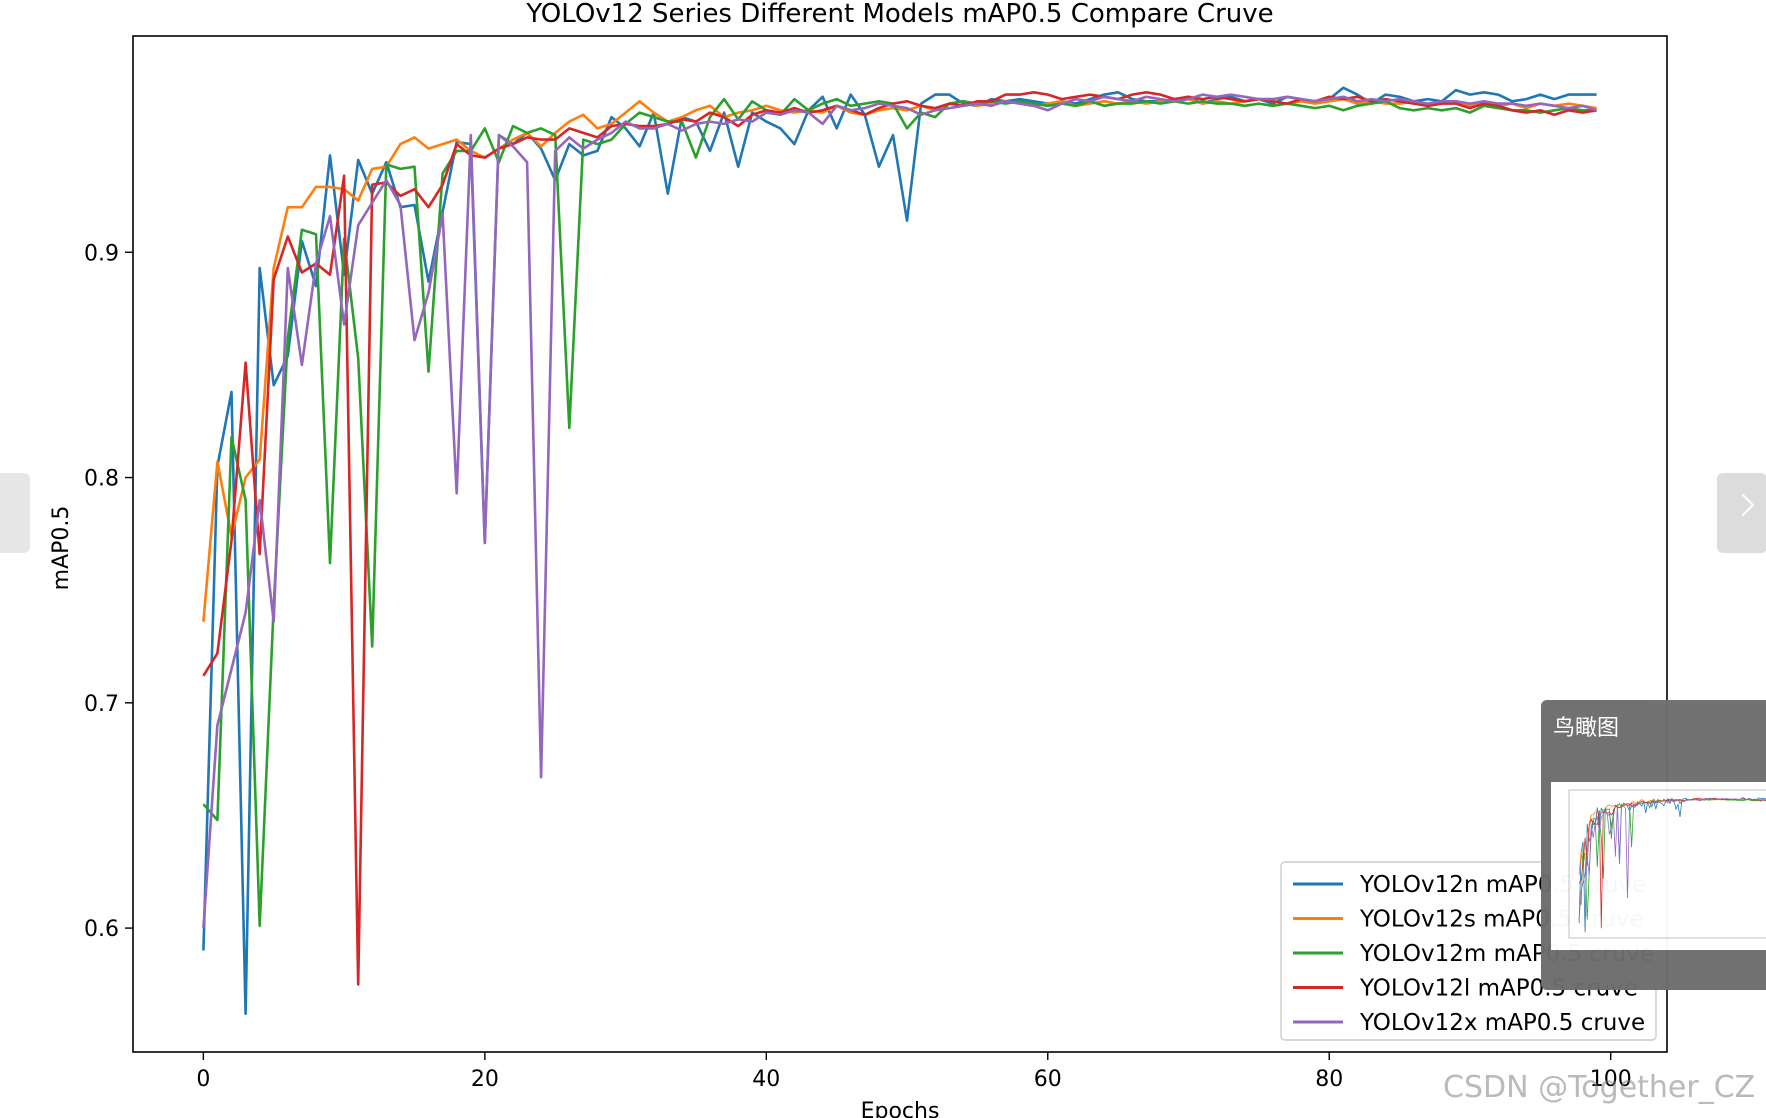 This screenshot has height=1118, width=1766. I want to click on y-axis-label: mAP0.5, so click(61, 548).